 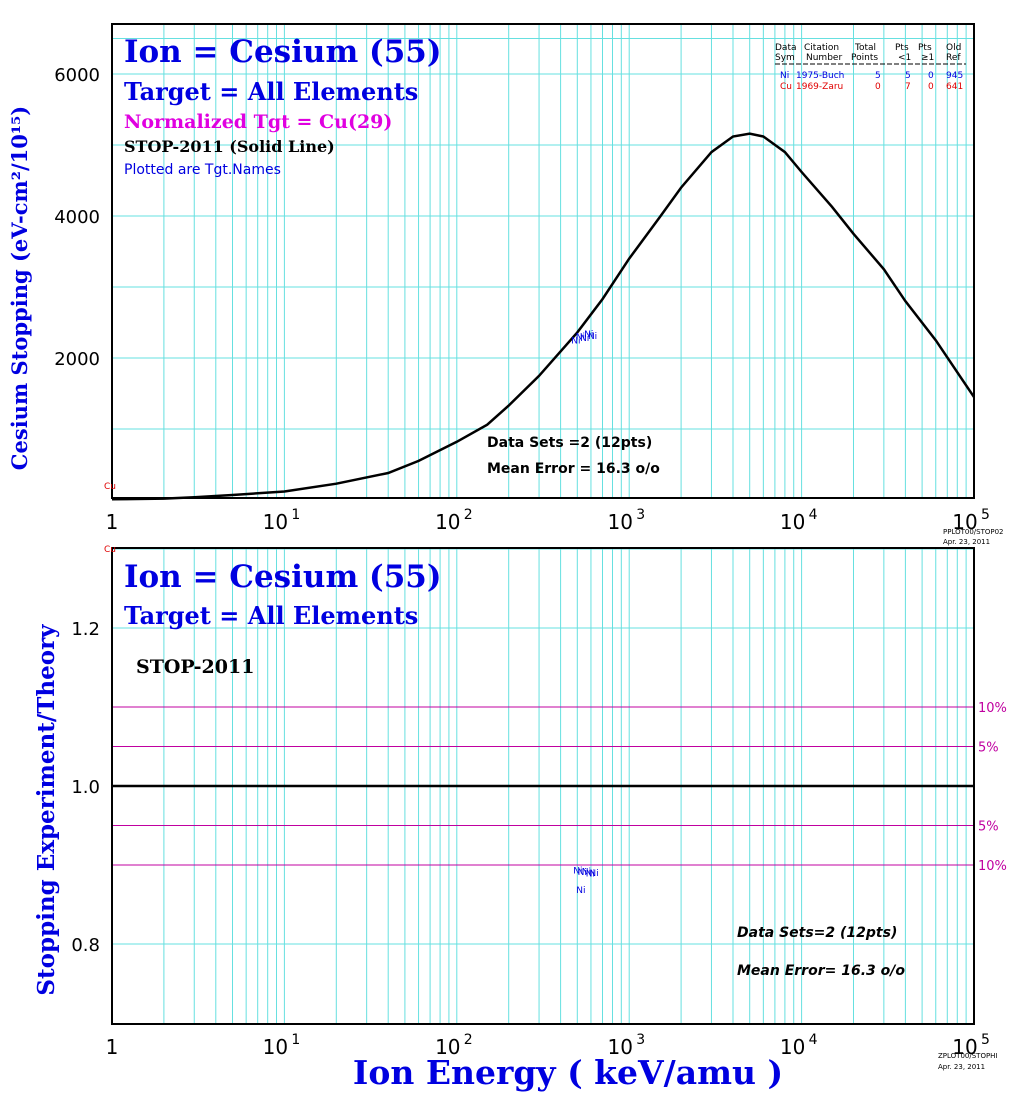 What do you see at coordinates (640, 515) in the screenshot?
I see `top-x-tick-label-exponent: 3` at bounding box center [640, 515].